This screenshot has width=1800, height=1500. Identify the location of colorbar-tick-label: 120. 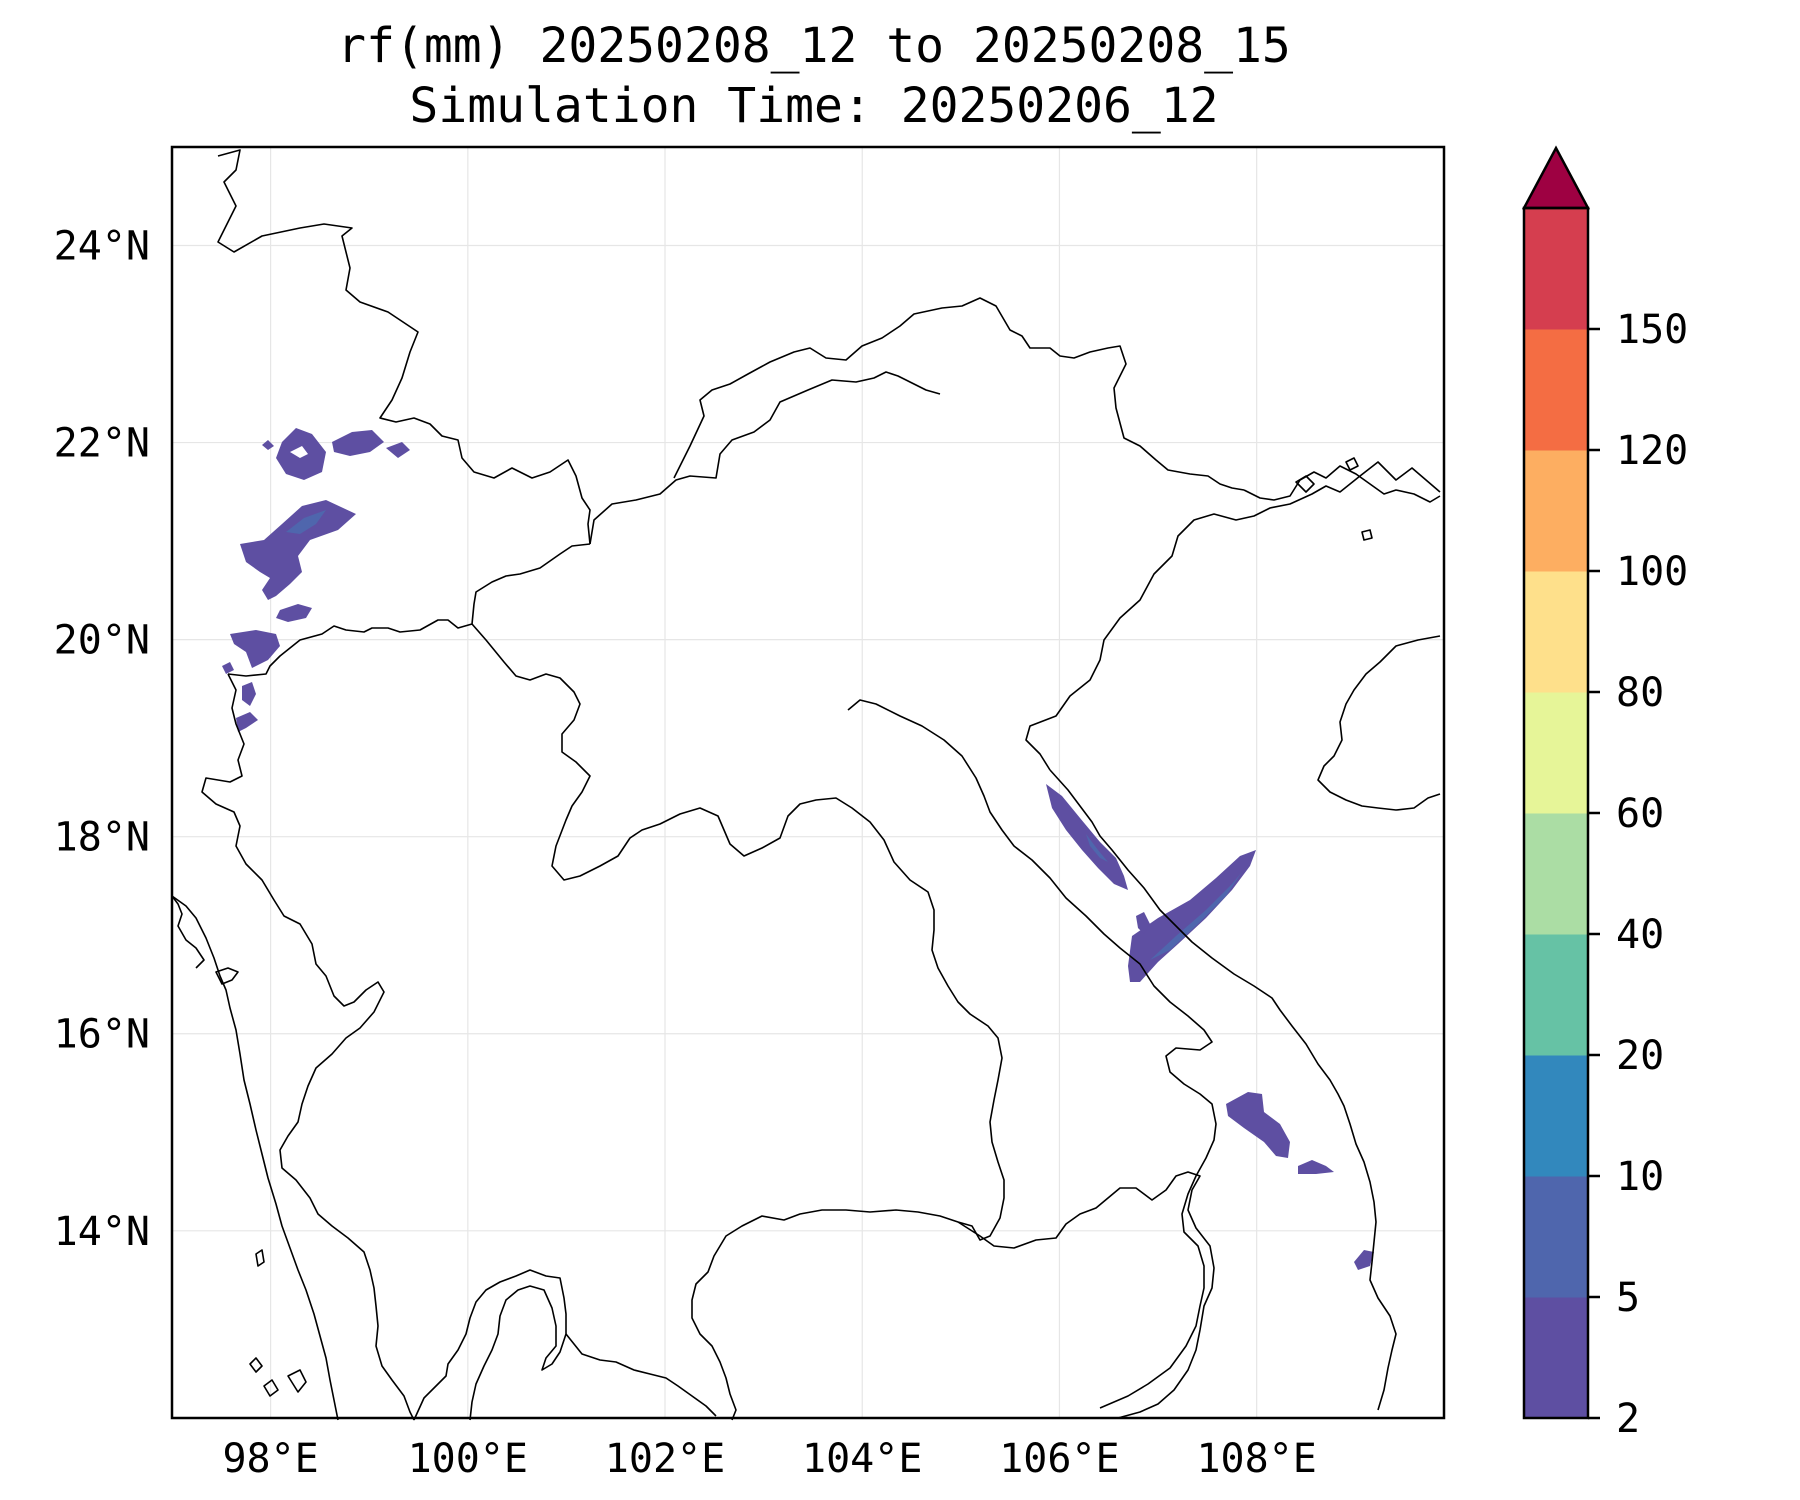
(1652, 451).